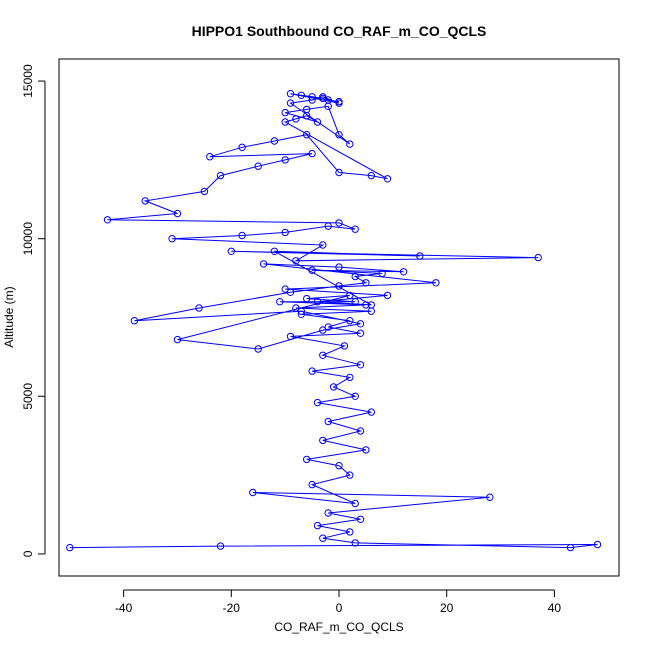 The image size is (650, 650). I want to click on y-tick-label: 10000, so click(28, 239).